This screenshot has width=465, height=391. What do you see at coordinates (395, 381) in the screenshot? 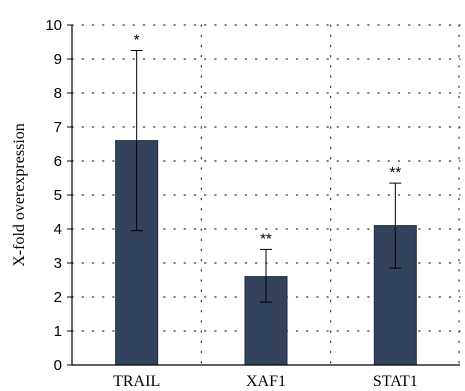
I see `category-label-stat1: STAT1` at bounding box center [395, 381].